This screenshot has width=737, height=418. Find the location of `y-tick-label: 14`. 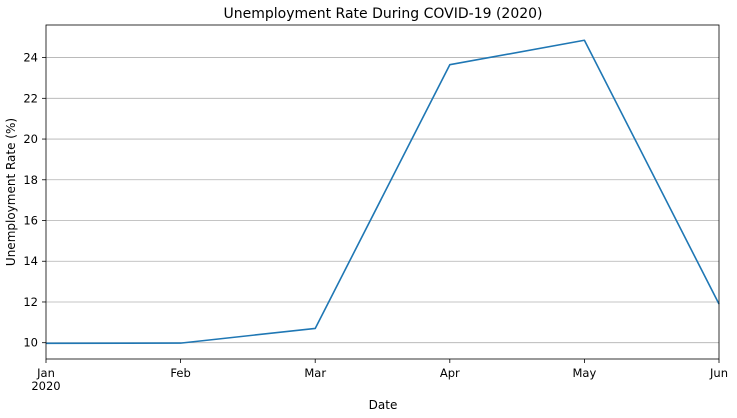

y-tick-label: 14 is located at coordinates (30, 261).